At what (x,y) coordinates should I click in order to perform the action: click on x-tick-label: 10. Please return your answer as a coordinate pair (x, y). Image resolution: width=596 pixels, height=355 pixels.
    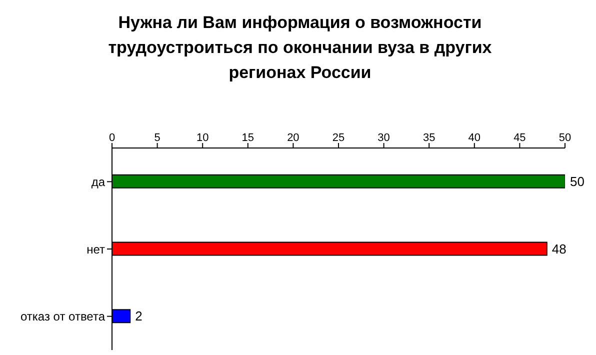
    Looking at the image, I should click on (202, 138).